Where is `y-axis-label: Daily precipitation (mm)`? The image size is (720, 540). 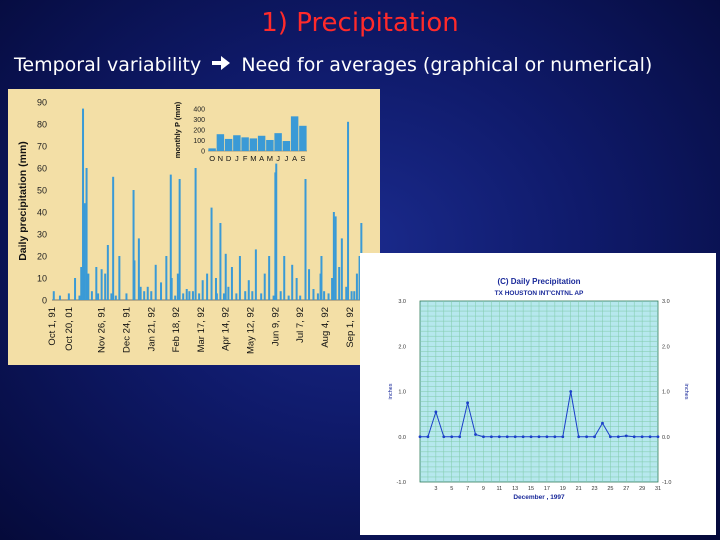 y-axis-label: Daily precipitation (mm) is located at coordinates (23, 201).